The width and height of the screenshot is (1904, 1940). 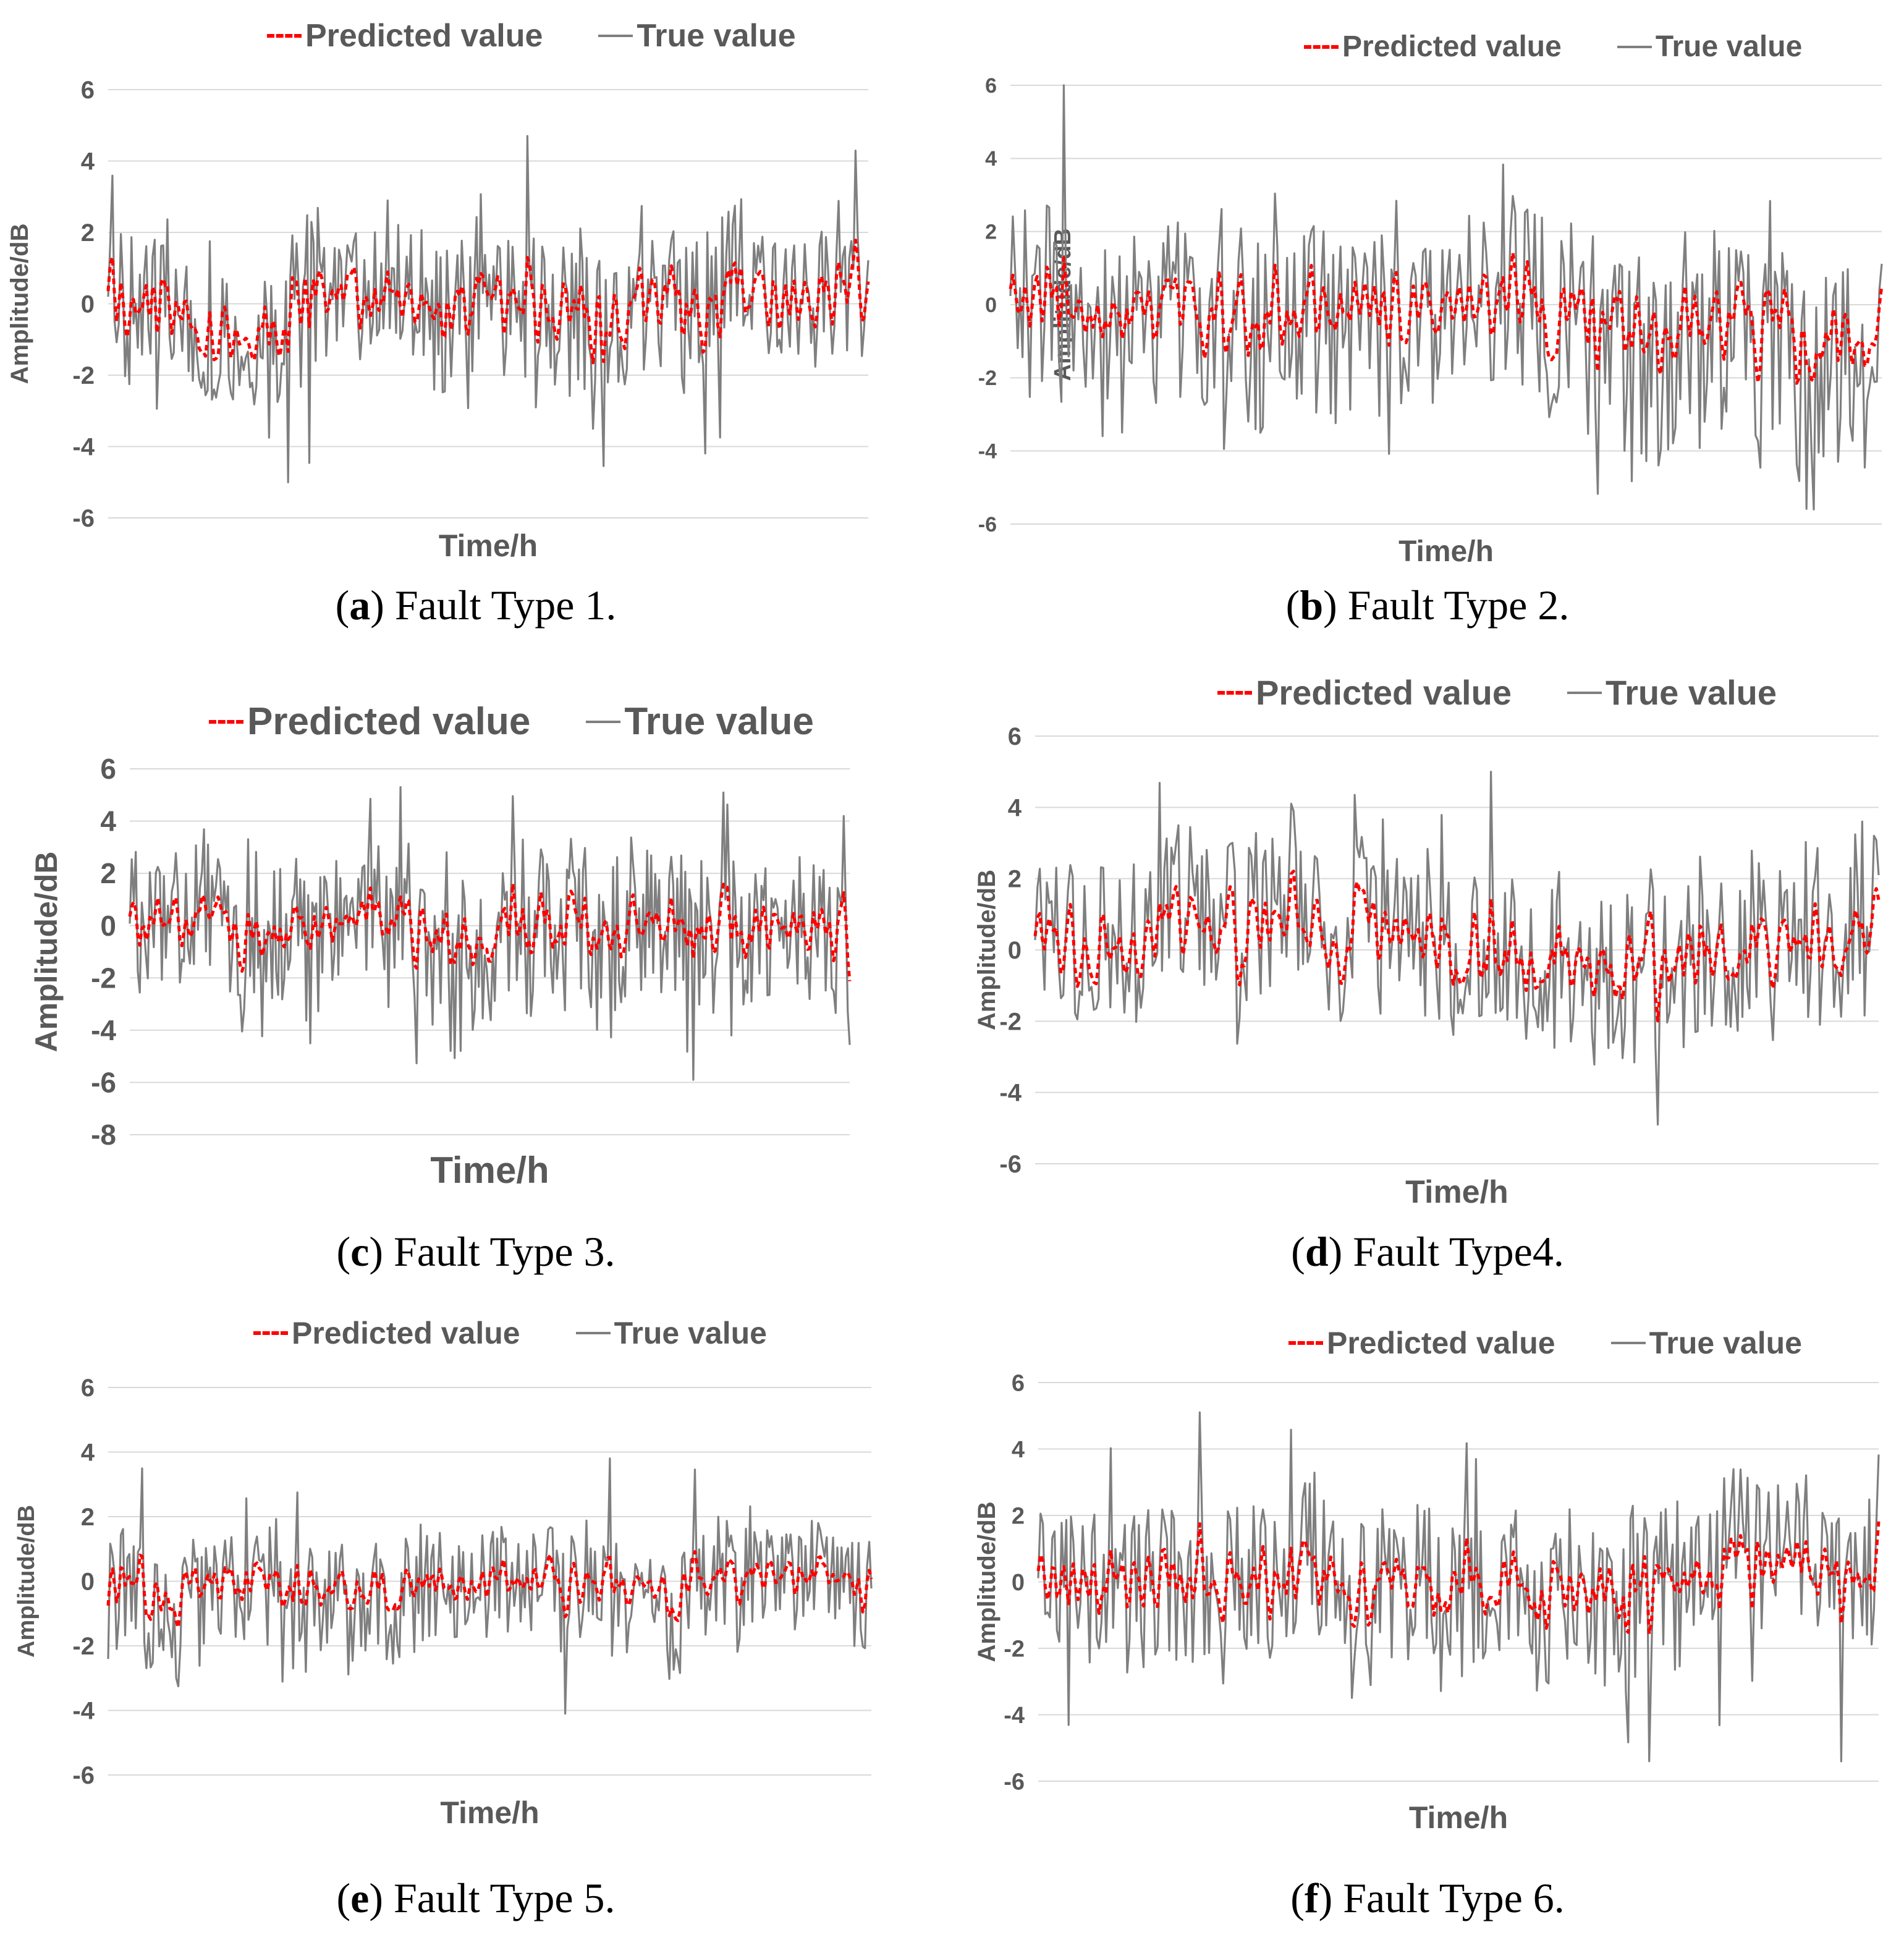 I want to click on chart-c: 6 4 2 0 -2 -4 -6 -8 Time/h Amplitude/dB, so click(x=440, y=972).